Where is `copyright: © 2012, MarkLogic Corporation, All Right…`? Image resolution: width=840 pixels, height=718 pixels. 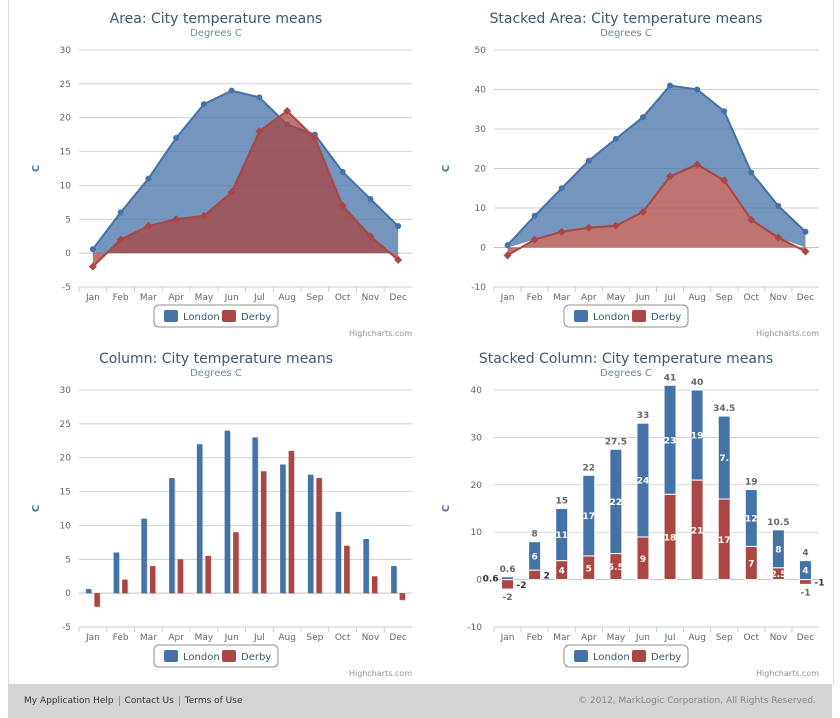
copyright: © 2012, MarkLogic Corporation, All Right… is located at coordinates (697, 701).